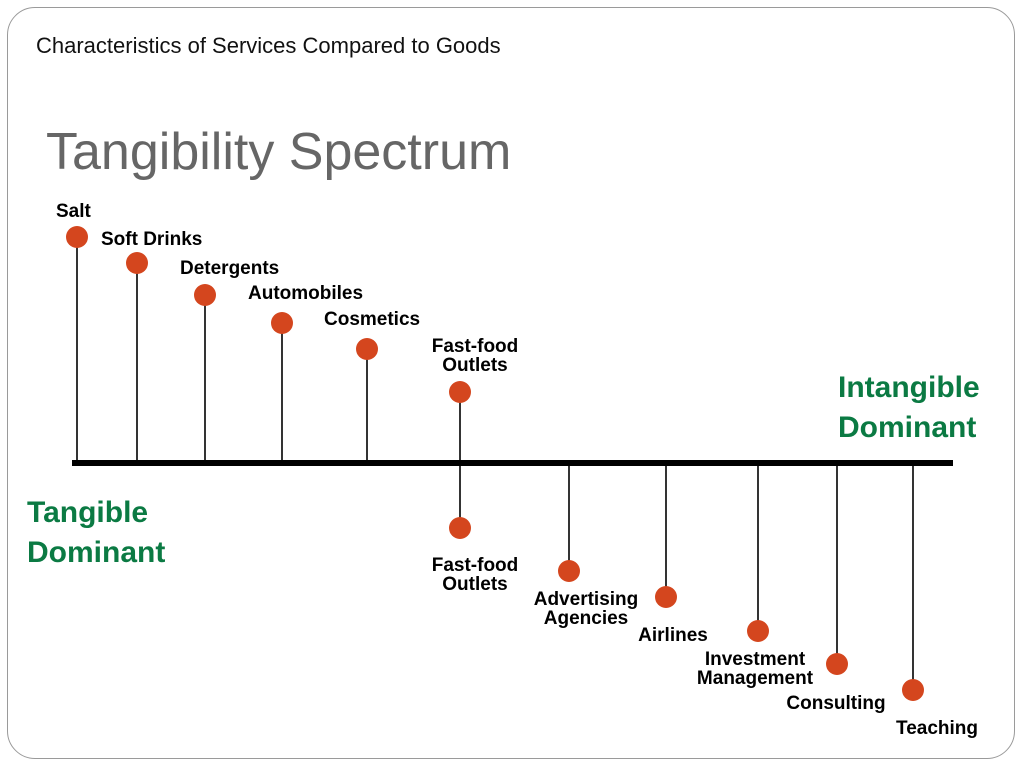 Image resolution: width=1024 pixels, height=768 pixels. I want to click on goods-label-detergents: Detergents, so click(229, 268).